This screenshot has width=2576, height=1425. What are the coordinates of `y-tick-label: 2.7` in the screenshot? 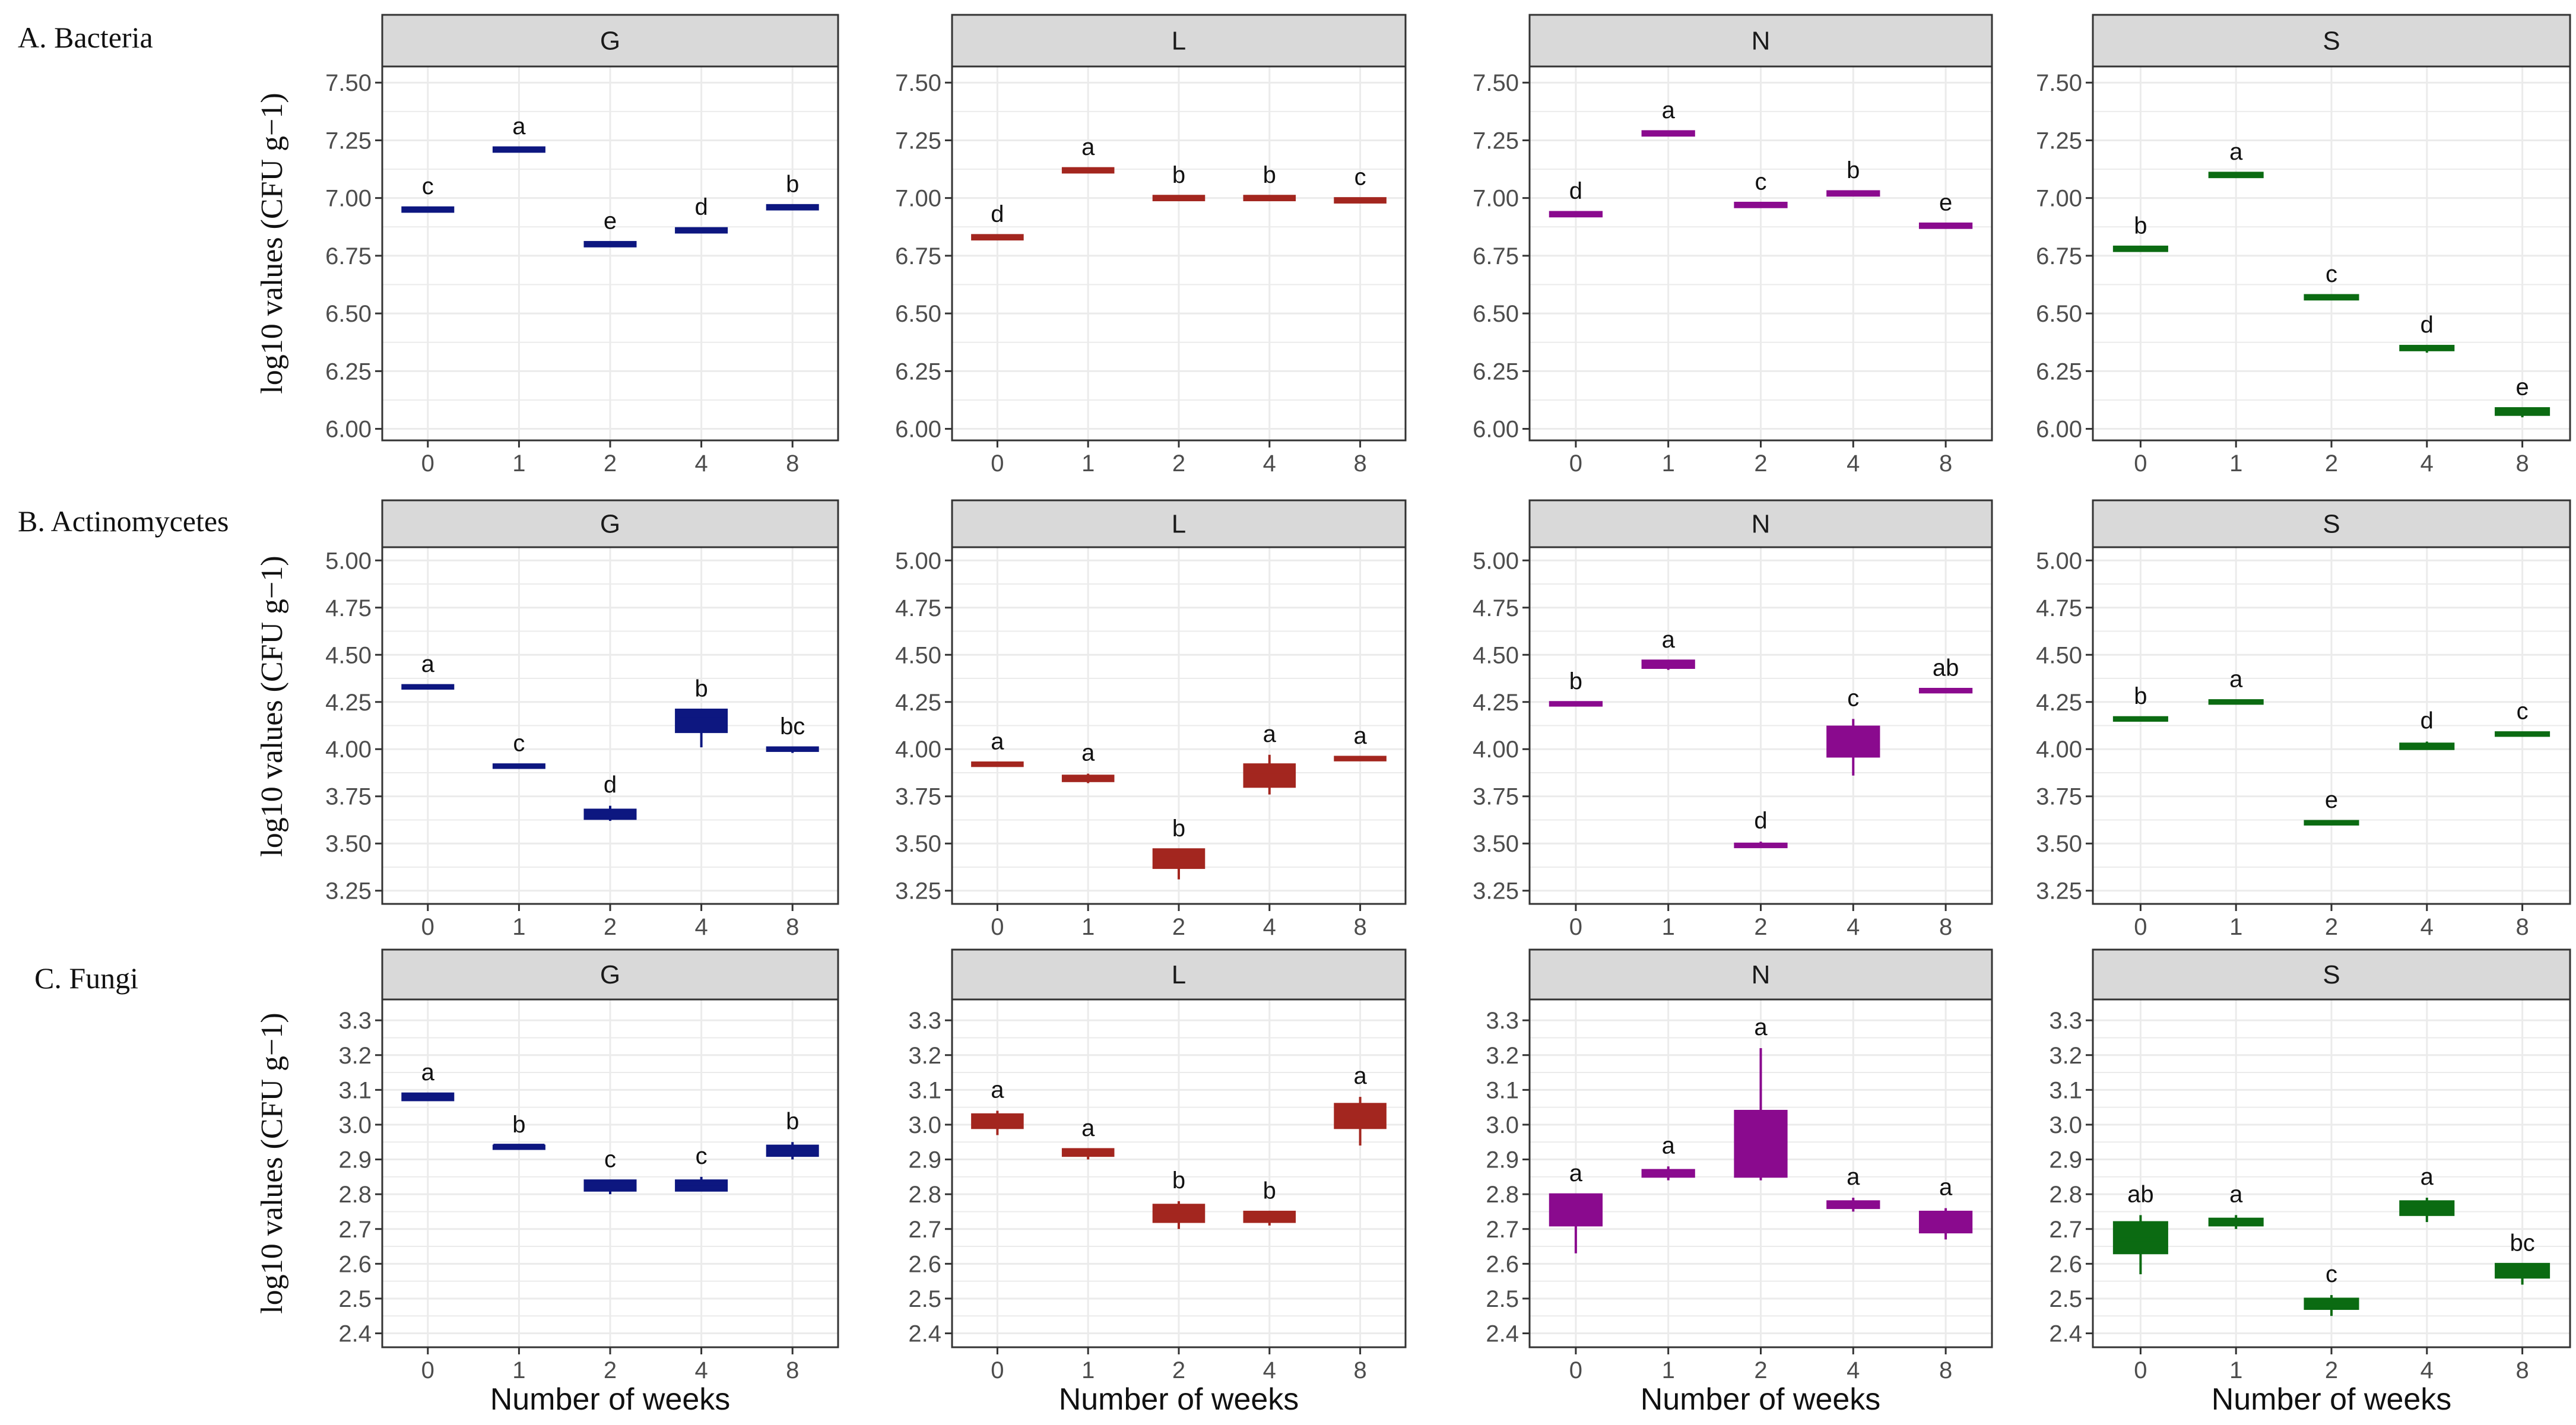 It's located at (2065, 1230).